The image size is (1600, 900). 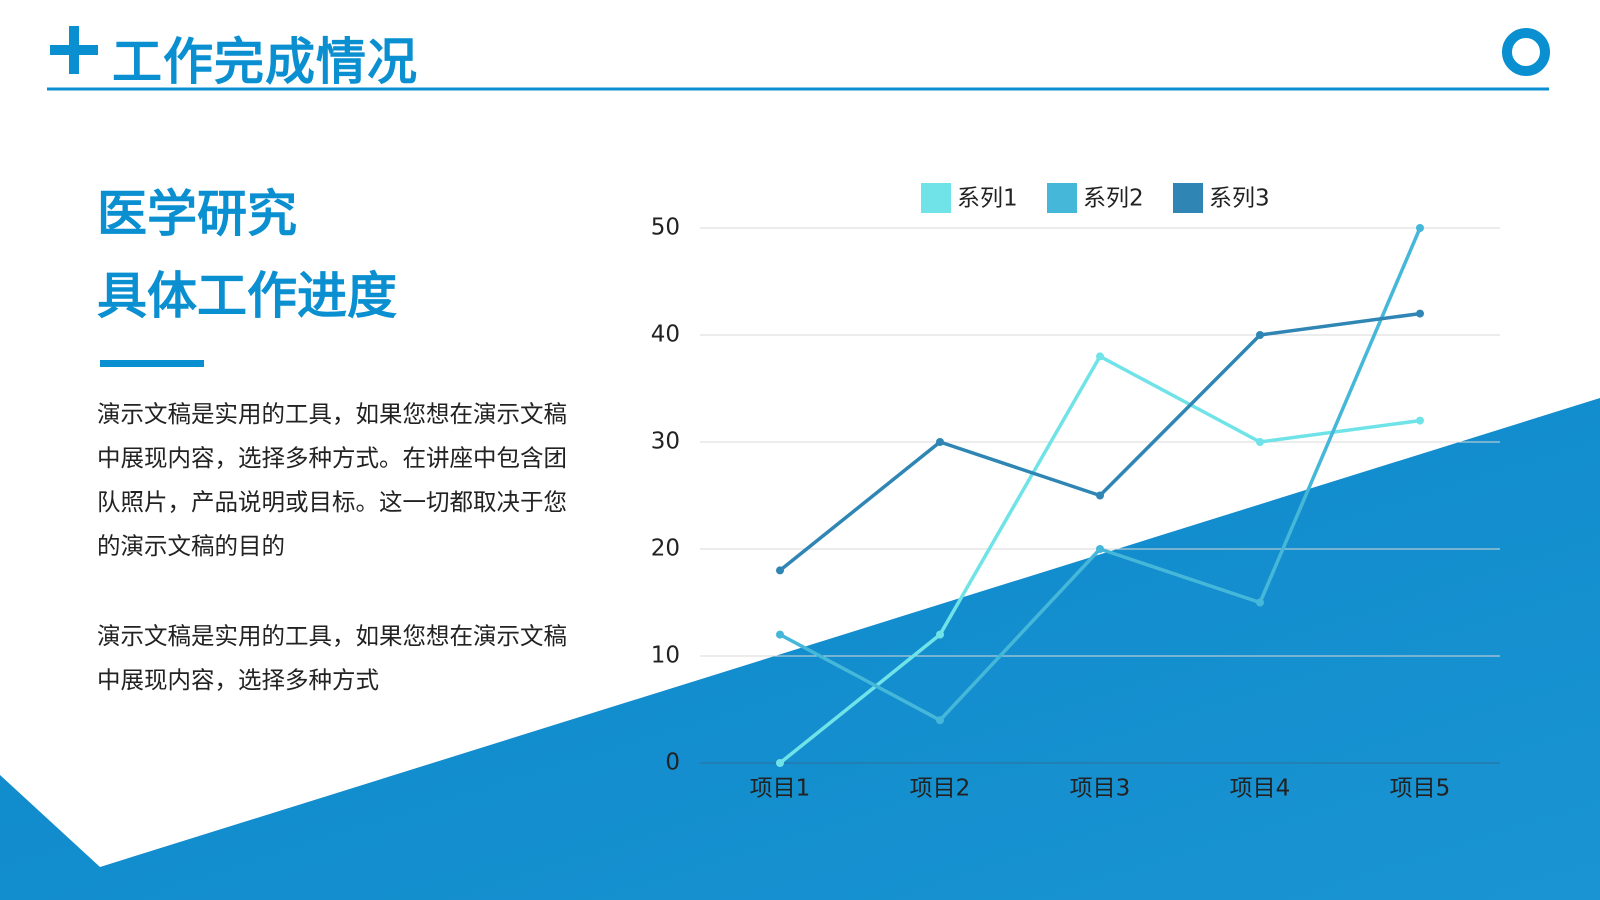 What do you see at coordinates (1420, 789) in the screenshot?
I see `x-tick-label: 项目5` at bounding box center [1420, 789].